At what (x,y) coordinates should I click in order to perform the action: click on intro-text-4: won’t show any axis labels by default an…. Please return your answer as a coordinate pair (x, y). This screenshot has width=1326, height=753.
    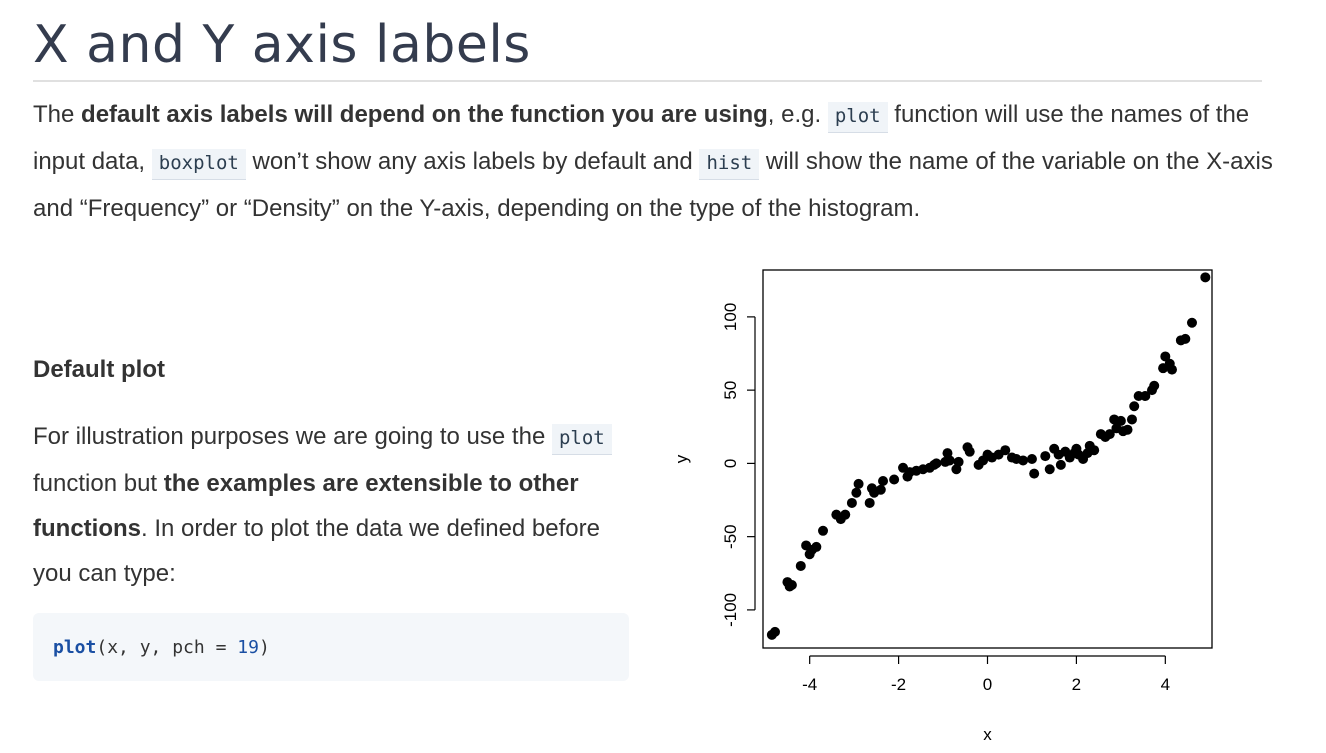
    Looking at the image, I should click on (472, 161).